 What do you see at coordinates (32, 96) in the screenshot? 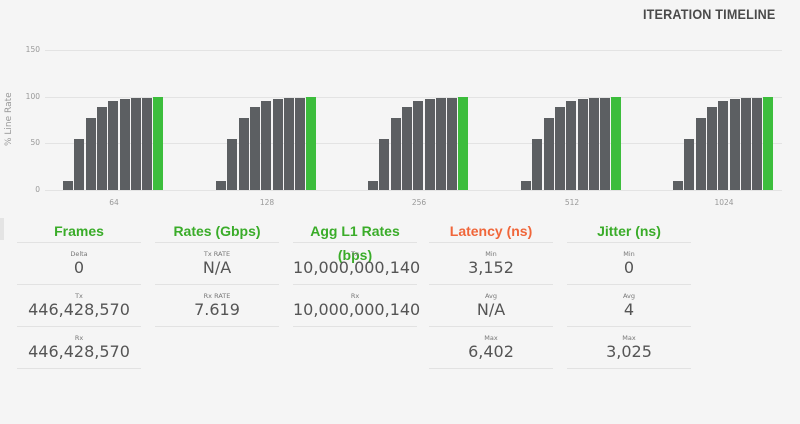
I see `y-tick-100: 100` at bounding box center [32, 96].